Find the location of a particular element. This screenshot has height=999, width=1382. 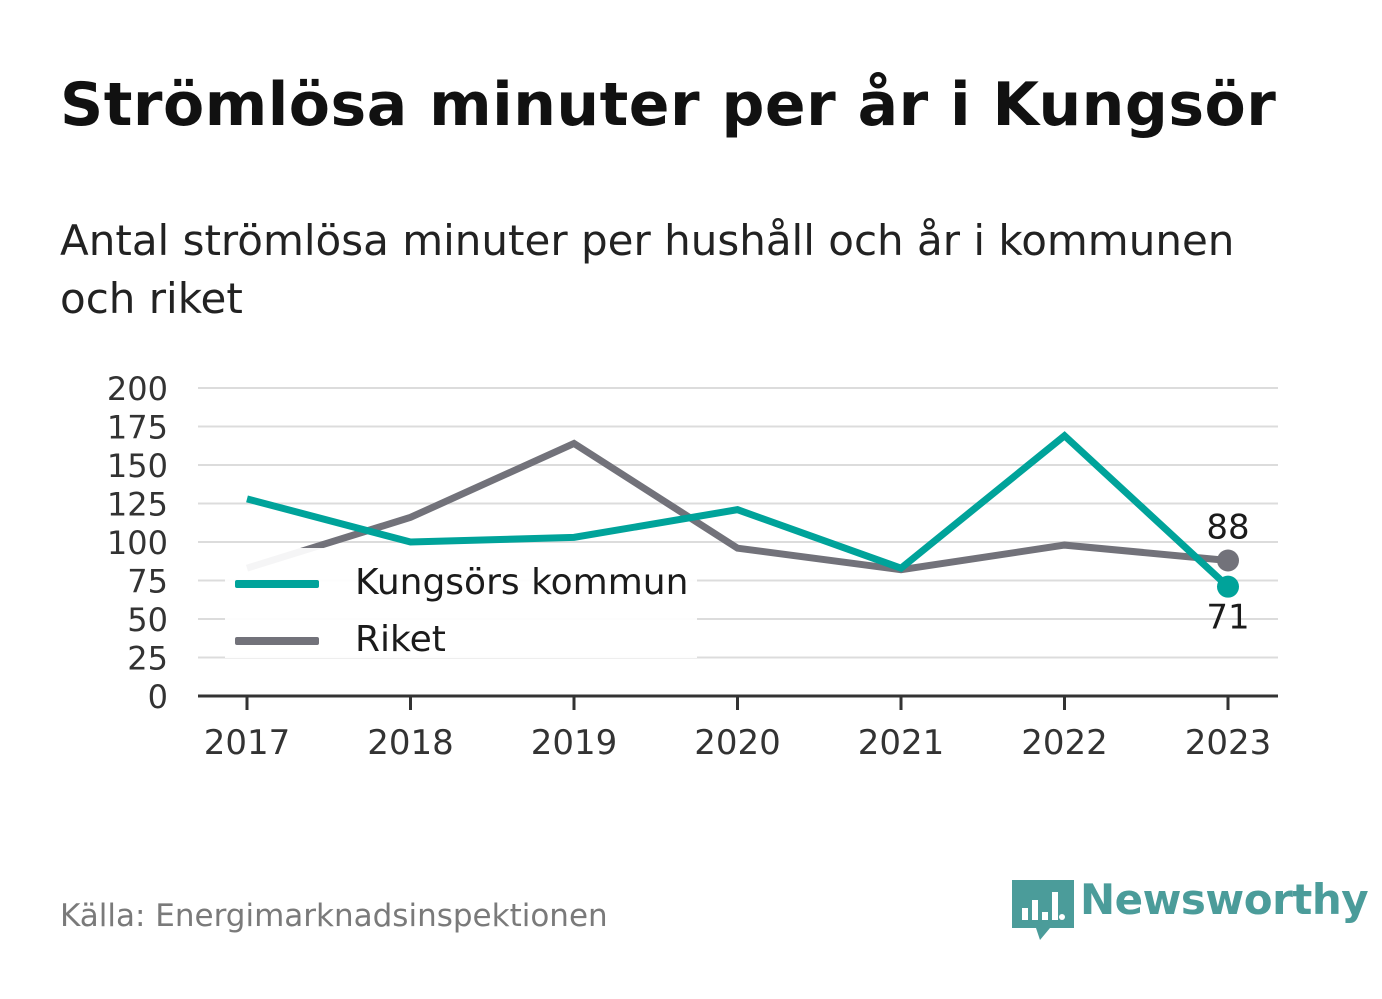

series-endpoint-kungsor is located at coordinates (1228, 586).